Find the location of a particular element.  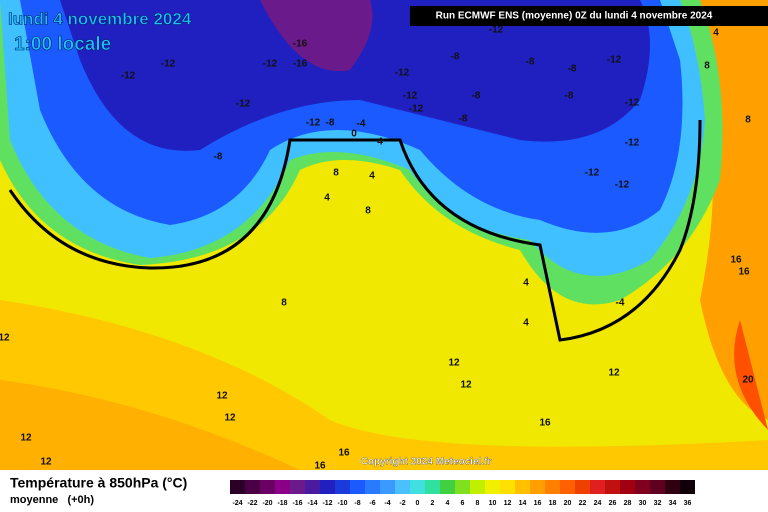

legend-label: -14 is located at coordinates (312, 503).